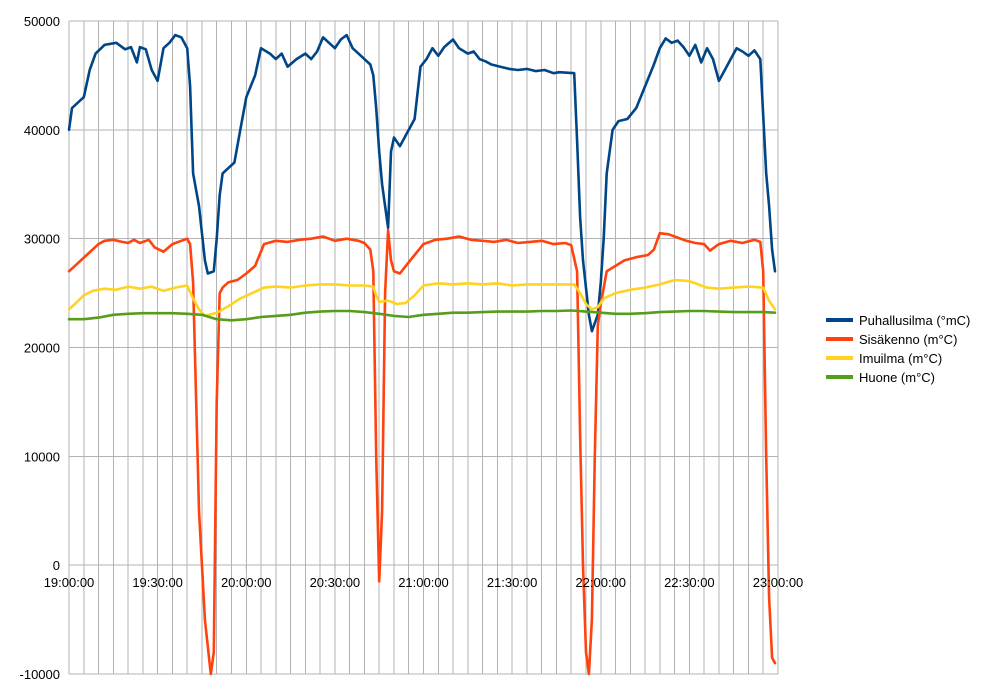 The image size is (983, 696). Describe the element at coordinates (423, 582) in the screenshot. I see `x-tick-label: 21:00:00` at that location.